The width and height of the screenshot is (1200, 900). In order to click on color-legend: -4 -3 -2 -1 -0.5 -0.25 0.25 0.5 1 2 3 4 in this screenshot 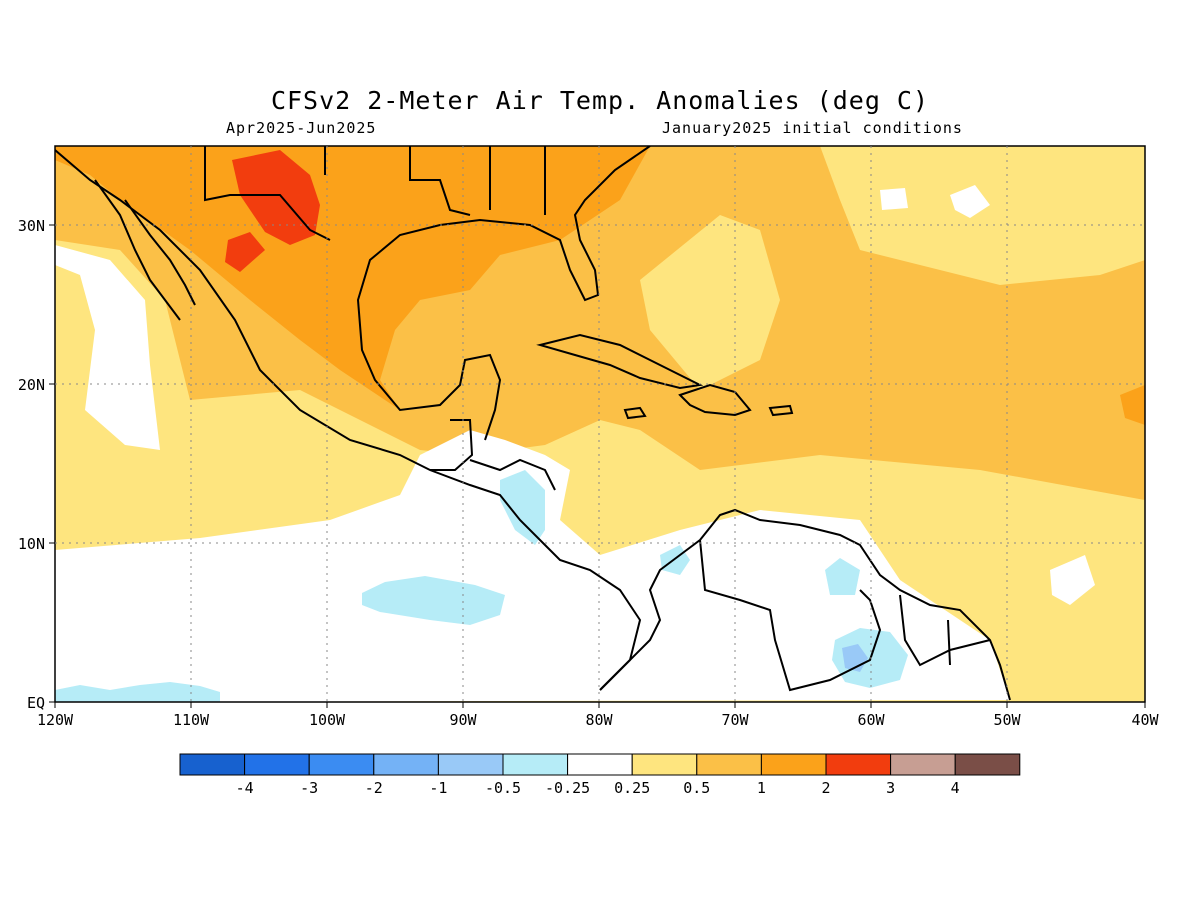, I will do `click(600, 775)`.